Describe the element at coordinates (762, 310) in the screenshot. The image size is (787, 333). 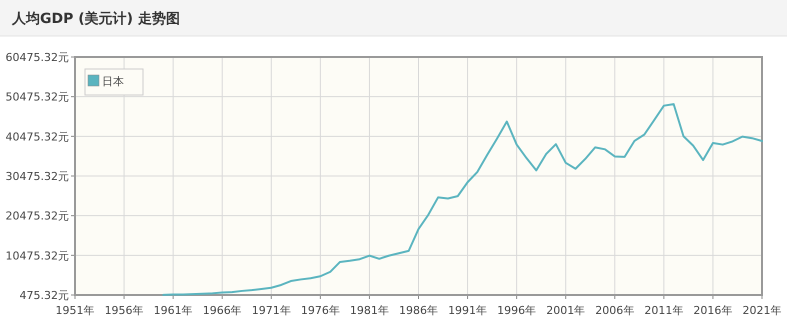
I see `x-tick-label: 2021年` at that location.